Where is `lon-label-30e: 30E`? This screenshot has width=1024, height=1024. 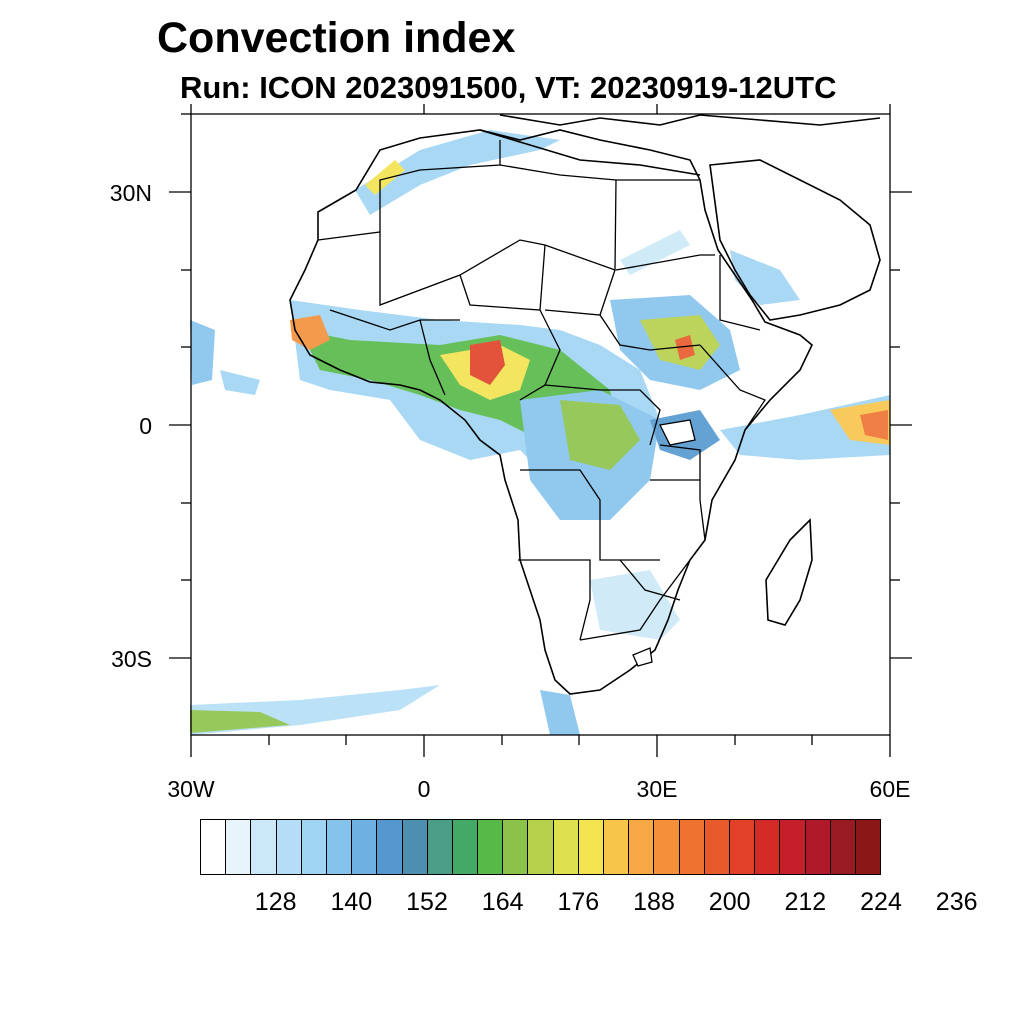 lon-label-30e: 30E is located at coordinates (657, 789).